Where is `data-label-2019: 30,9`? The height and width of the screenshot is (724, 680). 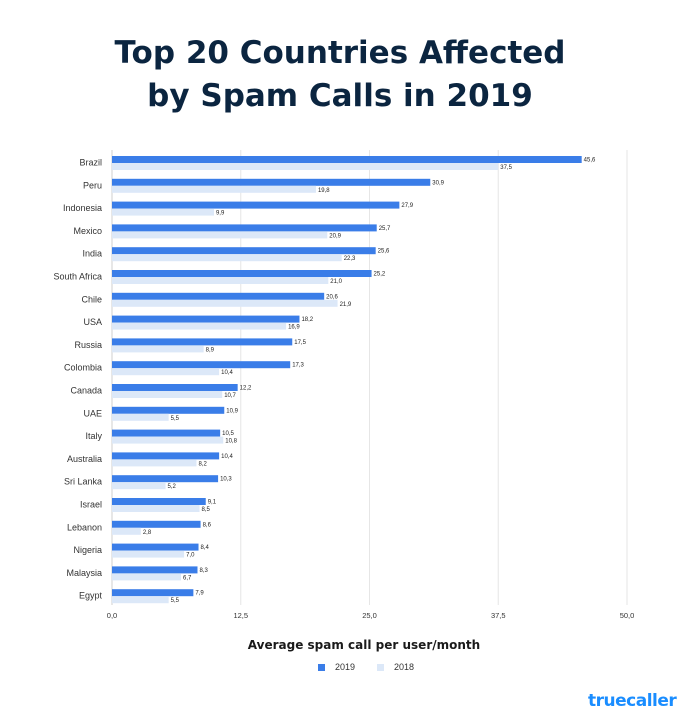 data-label-2019: 30,9 is located at coordinates (438, 183).